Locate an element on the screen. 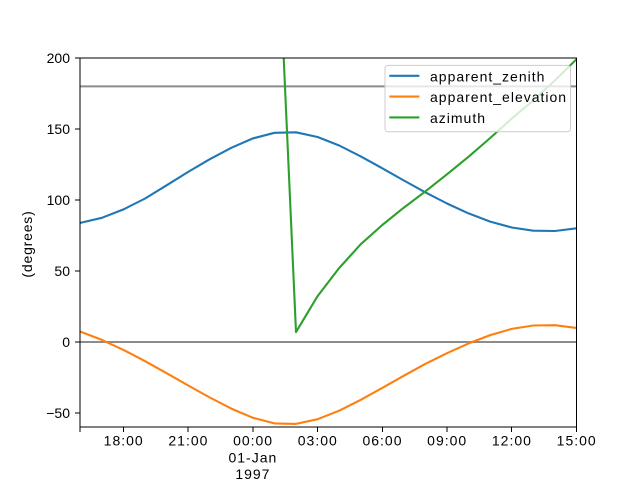 The height and width of the screenshot is (480, 640). svg-text: 100 is located at coordinates (59, 200).